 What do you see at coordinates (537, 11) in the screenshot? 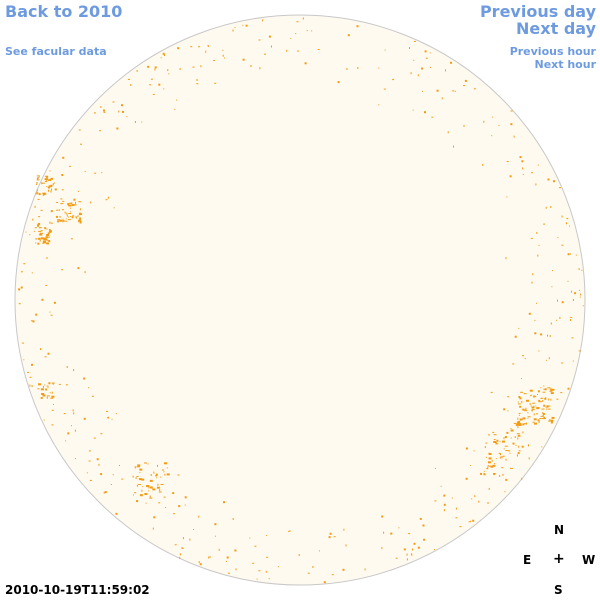
I see `previous-day-link: Previous day` at bounding box center [537, 11].